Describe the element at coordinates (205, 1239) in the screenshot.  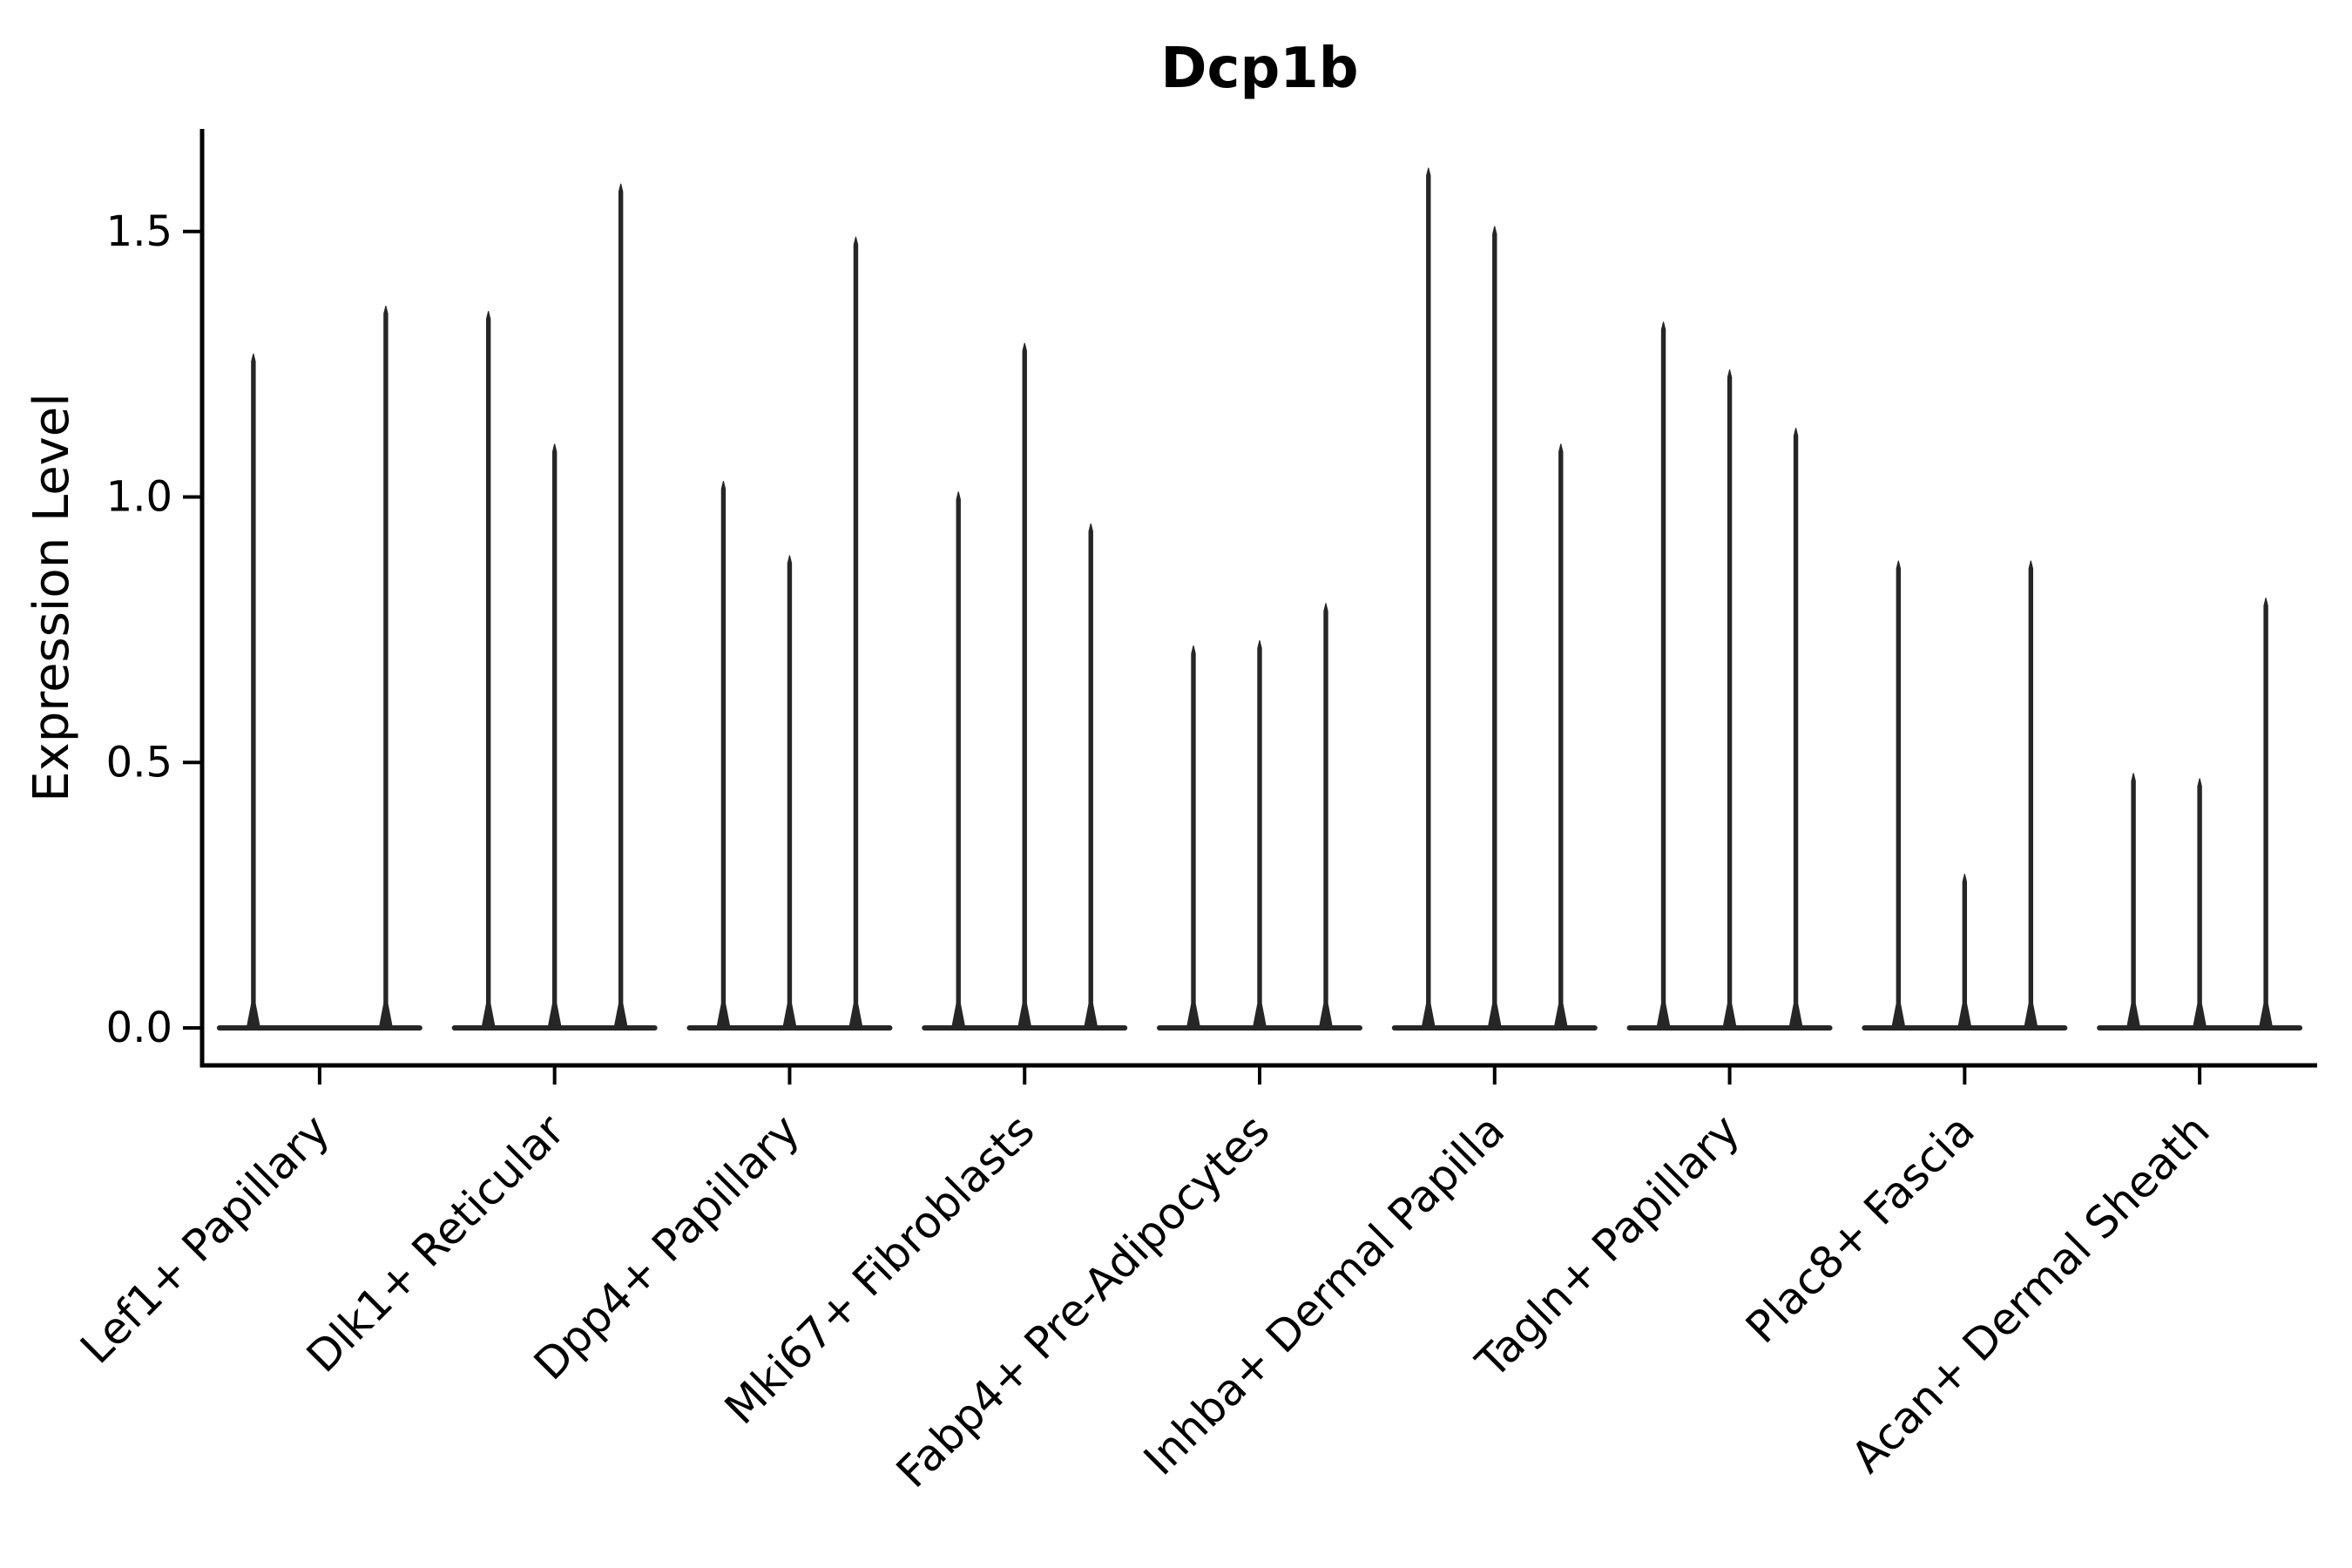
I see `x-tick-label: Lef1+ Papillary` at that location.